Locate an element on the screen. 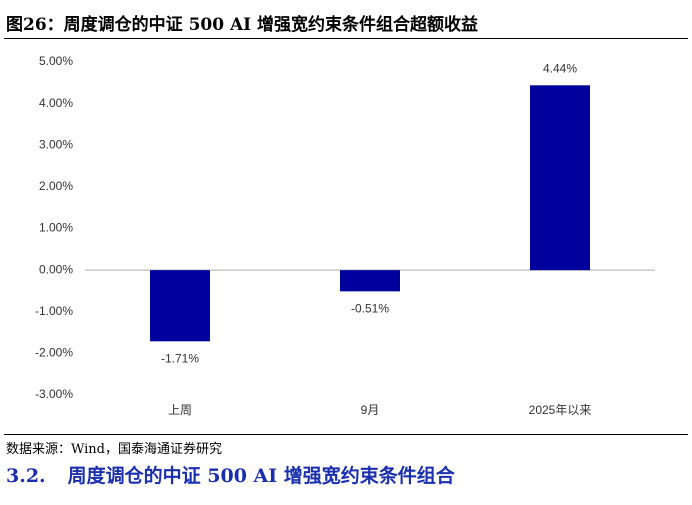 The image size is (692, 505). source-note: 数据来源：Wind，国泰海通证券研究 is located at coordinates (114, 449).